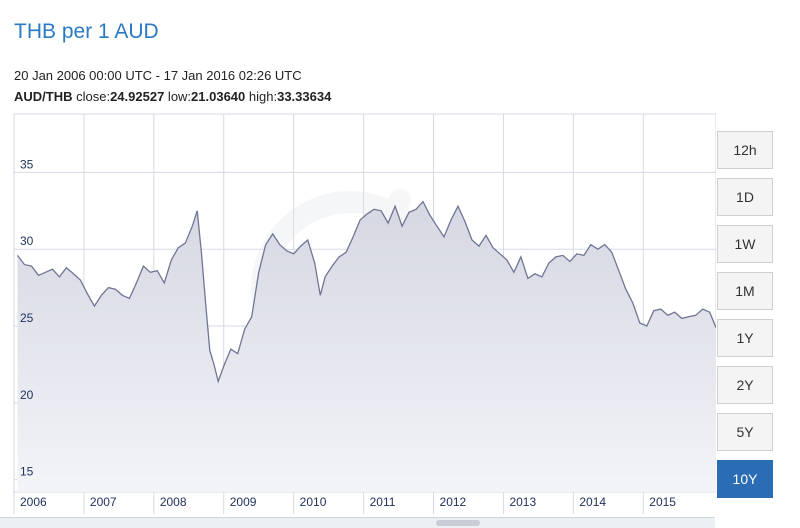  Describe the element at coordinates (27, 164) in the screenshot. I see `y-tick-label: 35` at that location.